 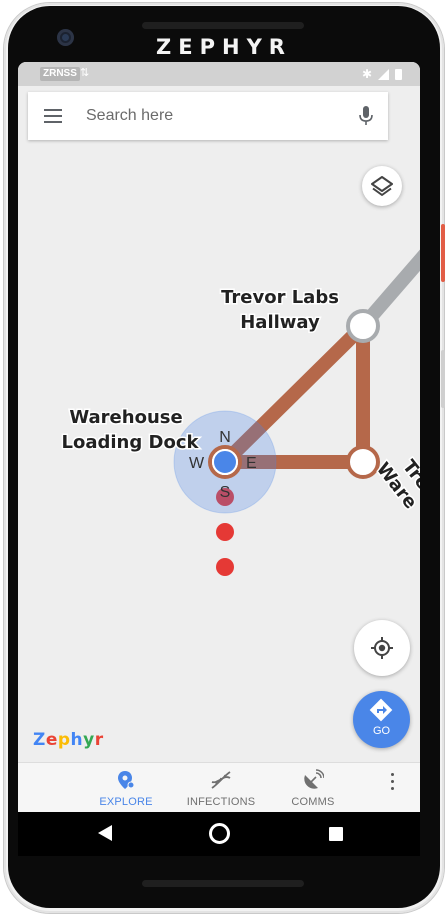 What do you see at coordinates (398, 74) in the screenshot?
I see `battery-icon` at bounding box center [398, 74].